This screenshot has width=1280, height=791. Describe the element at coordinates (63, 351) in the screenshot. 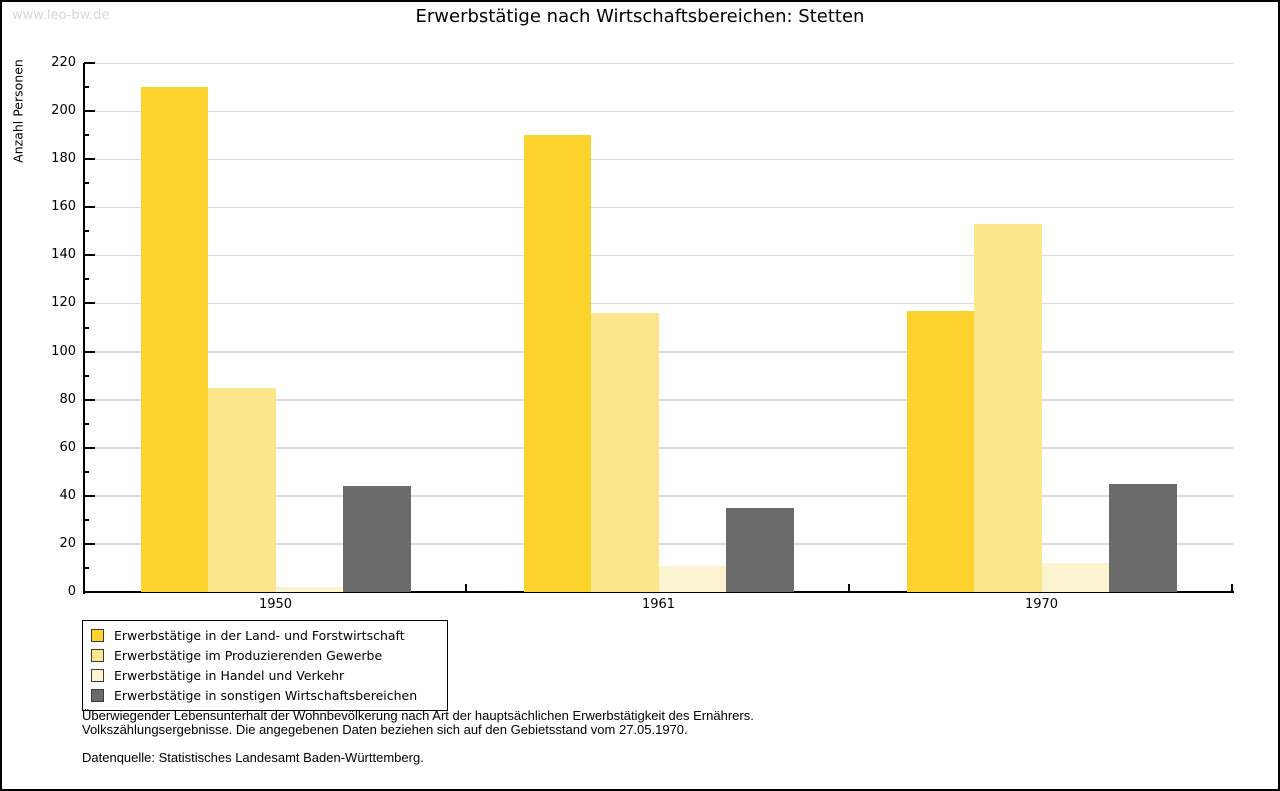

I see `y-tick-label: 100` at that location.